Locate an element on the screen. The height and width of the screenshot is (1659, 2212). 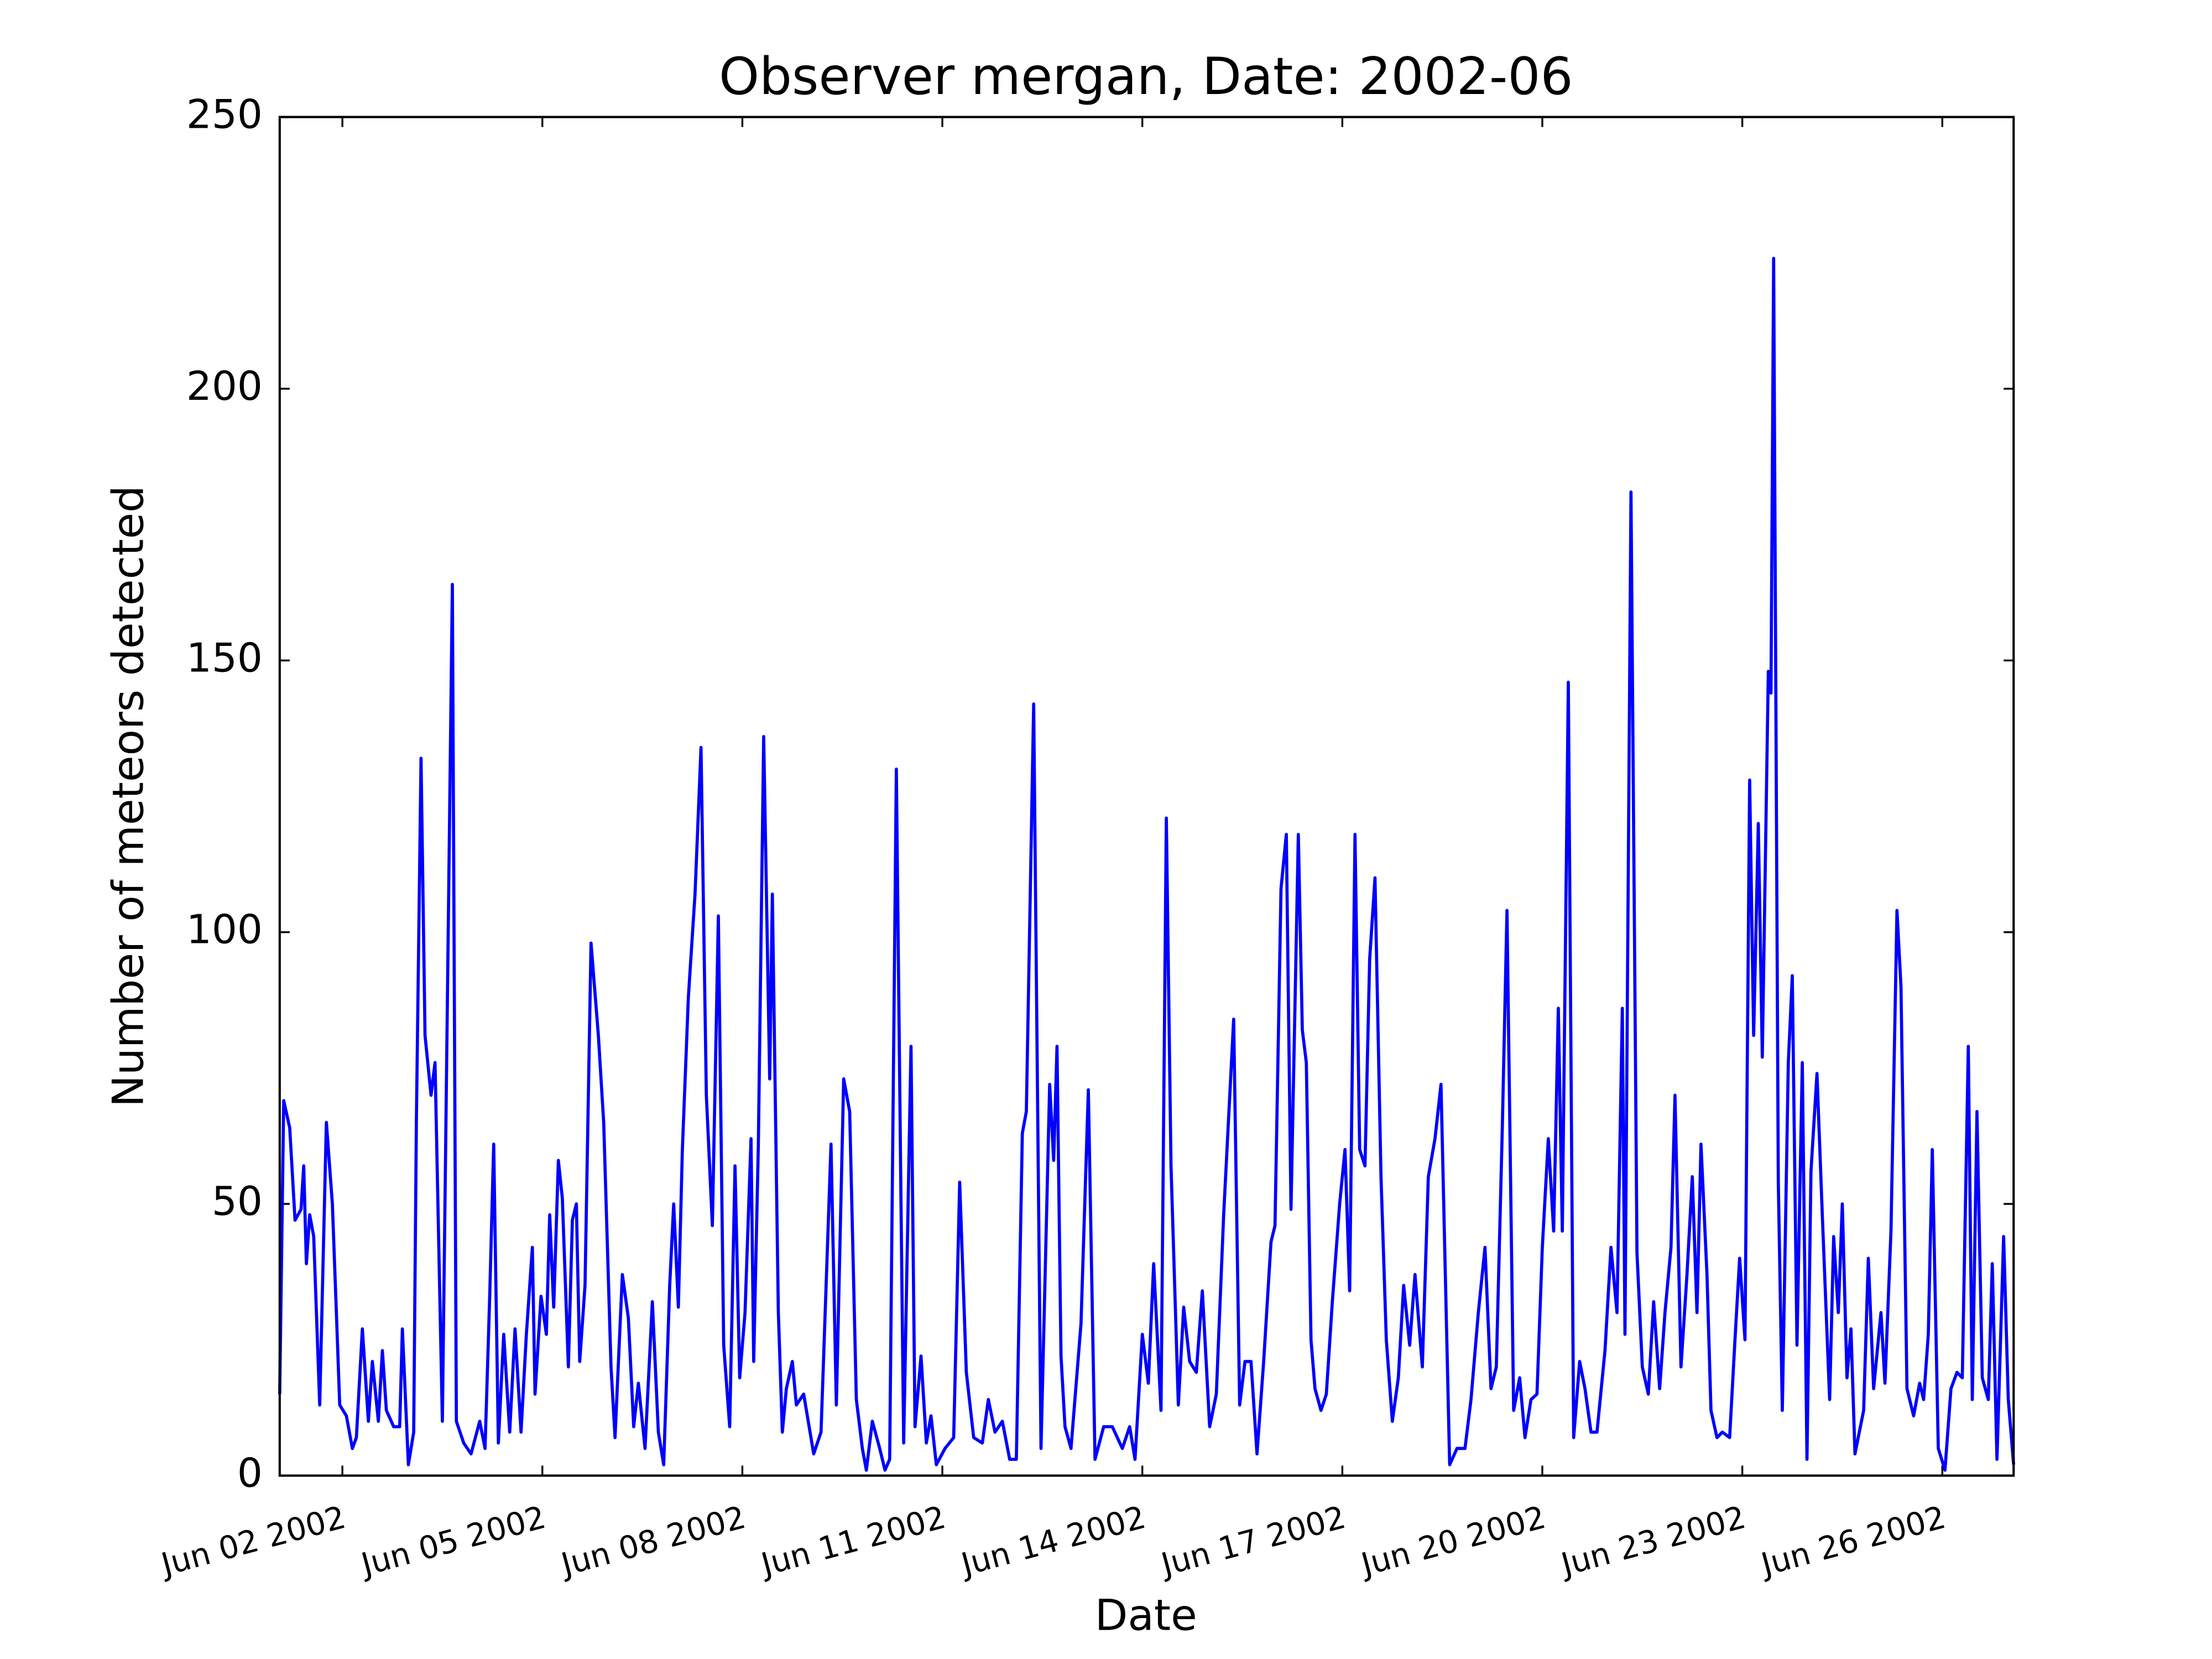
y-axis-label: Number of meteors detected is located at coordinates (128, 797).